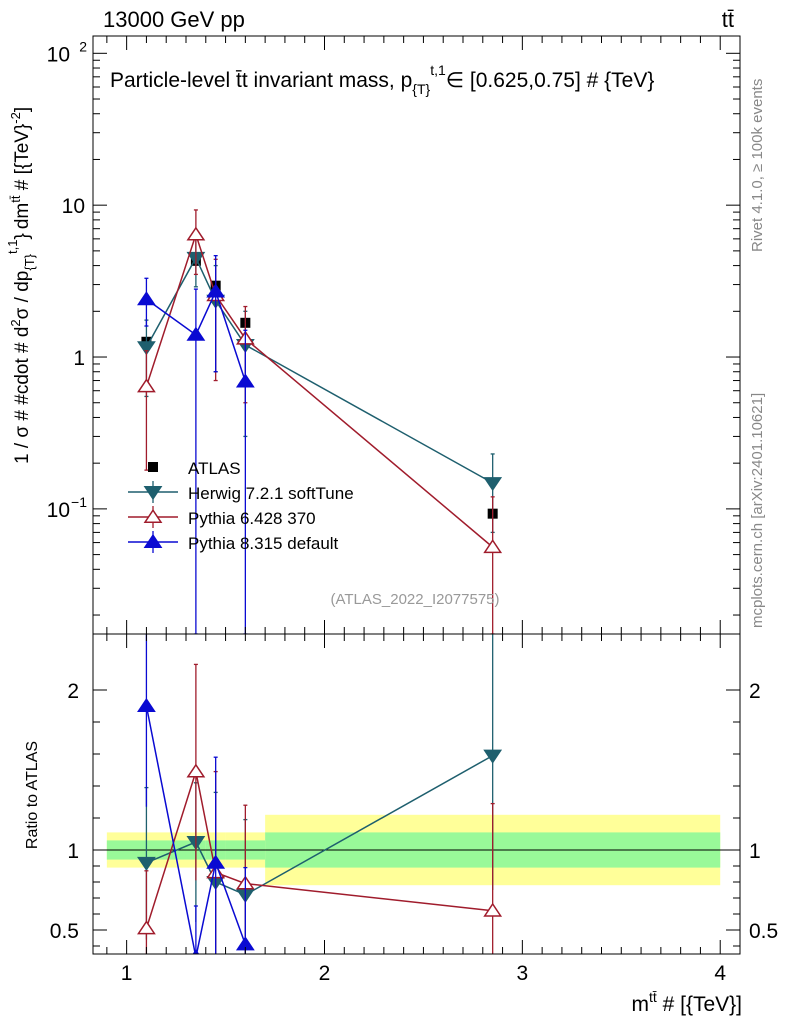 The height and width of the screenshot is (1024, 786). What do you see at coordinates (15, 322) in the screenshot?
I see `ylabel-sup2: 2` at bounding box center [15, 322].